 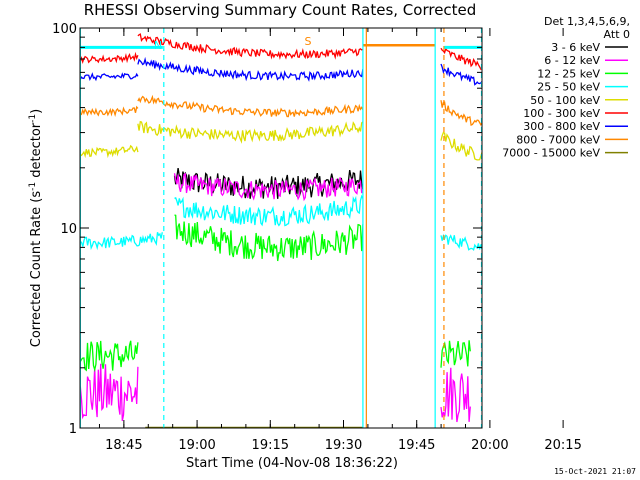 What do you see at coordinates (73, 429) in the screenshot?
I see `y-tick-label-0: 1` at bounding box center [73, 429].